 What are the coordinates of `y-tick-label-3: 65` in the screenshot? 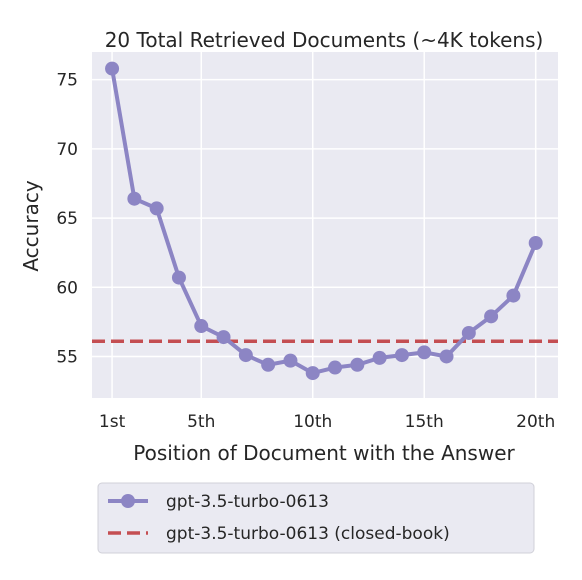 It's located at (67, 219).